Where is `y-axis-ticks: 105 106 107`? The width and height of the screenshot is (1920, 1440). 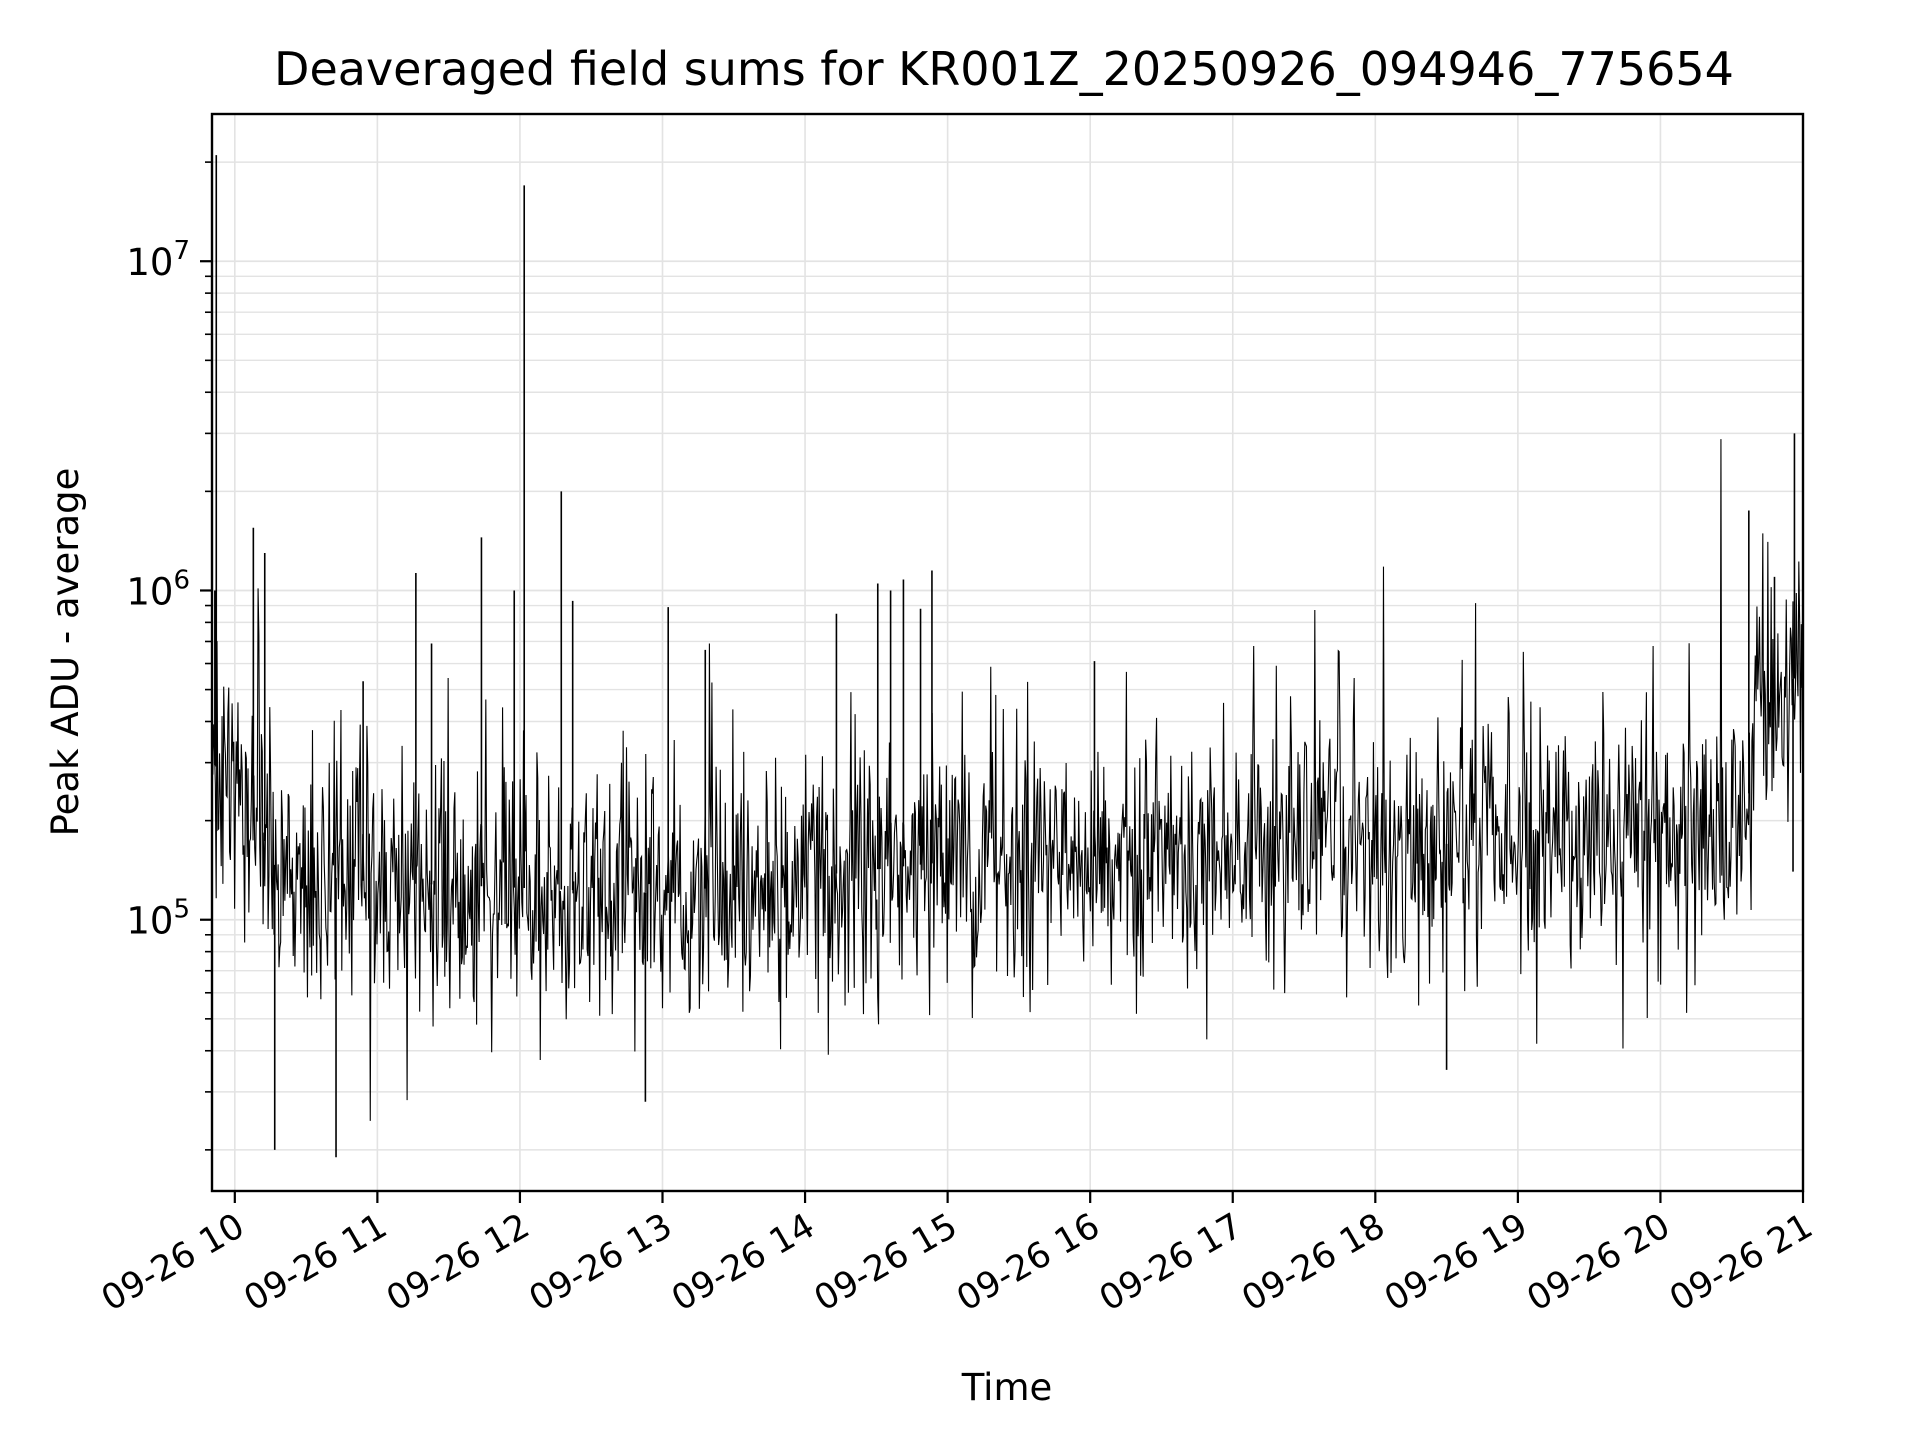
y-axis-ticks: 105 106 107 is located at coordinates (169, 656).